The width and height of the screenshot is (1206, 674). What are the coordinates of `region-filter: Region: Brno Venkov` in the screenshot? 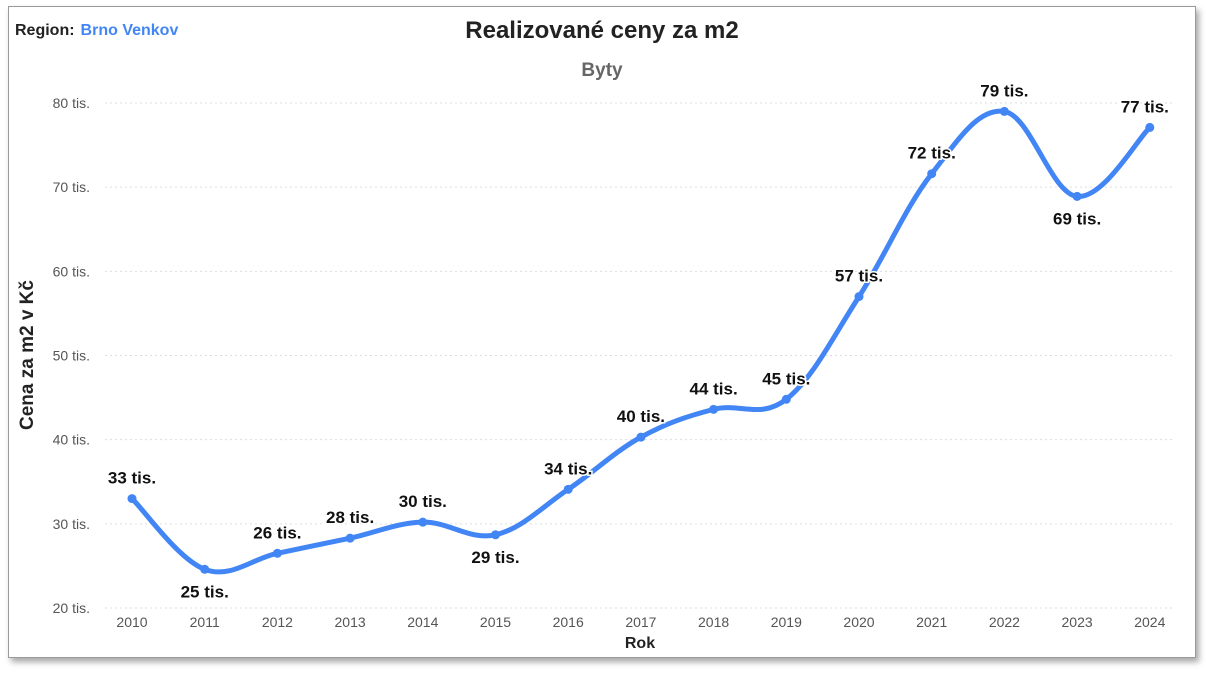 It's located at (96, 31).